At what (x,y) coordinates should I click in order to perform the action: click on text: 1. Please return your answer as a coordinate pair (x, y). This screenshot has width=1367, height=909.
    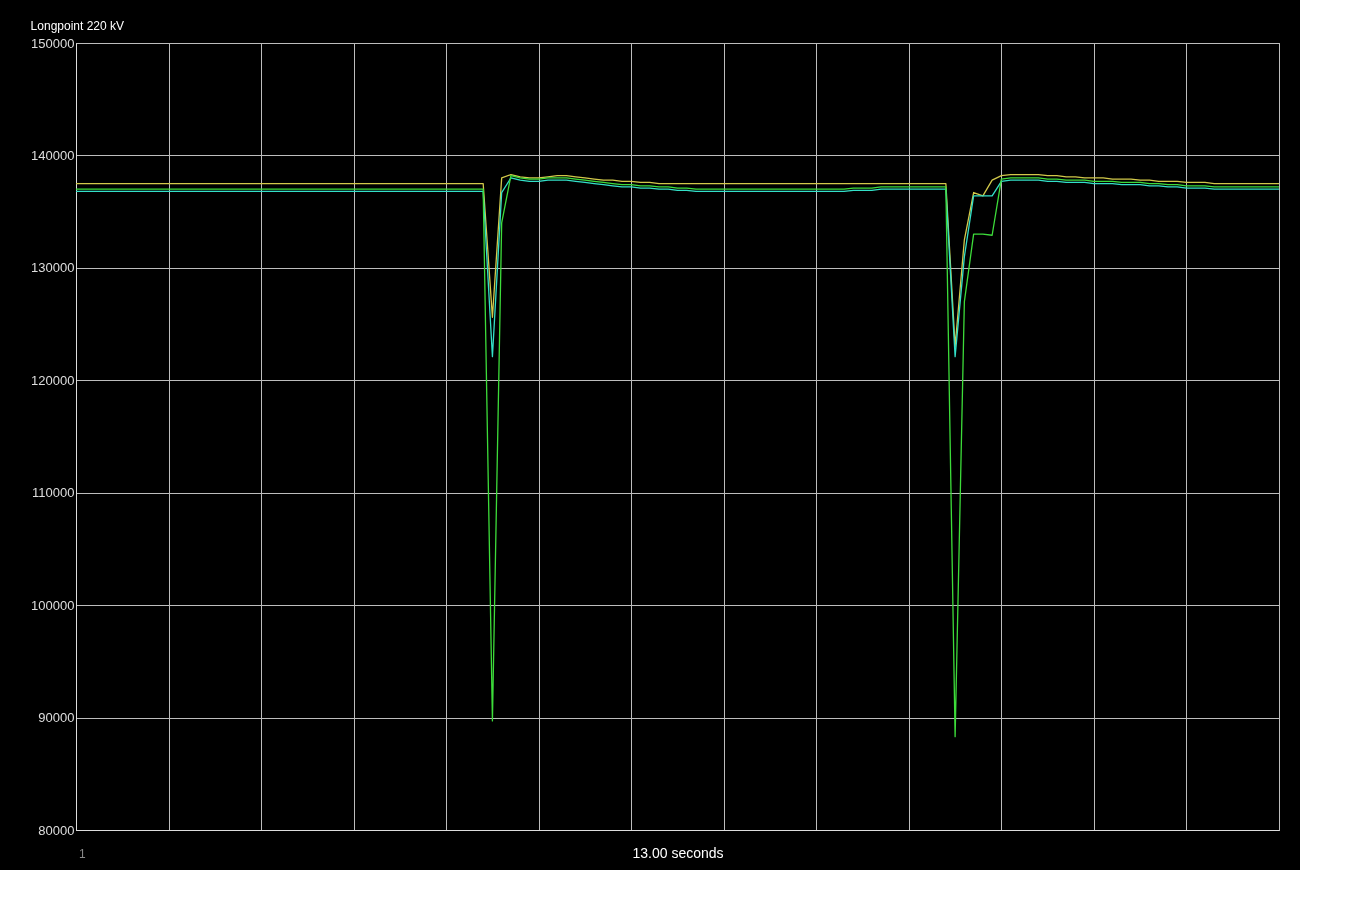
    Looking at the image, I should click on (82, 854).